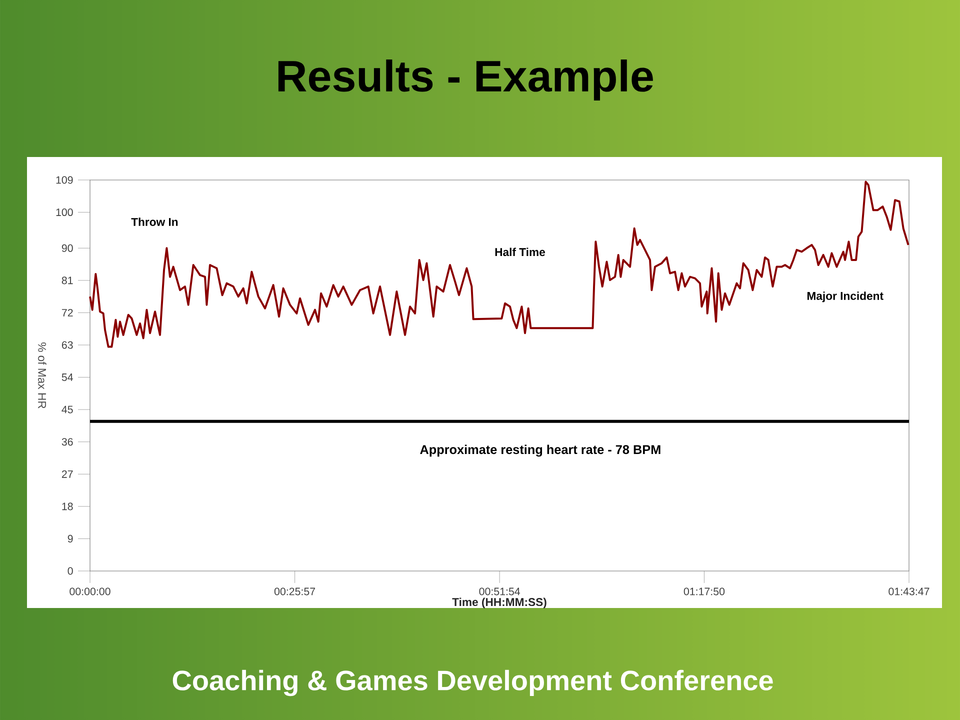 Image resolution: width=960 pixels, height=720 pixels. I want to click on y-tick-label: 27, so click(67, 474).